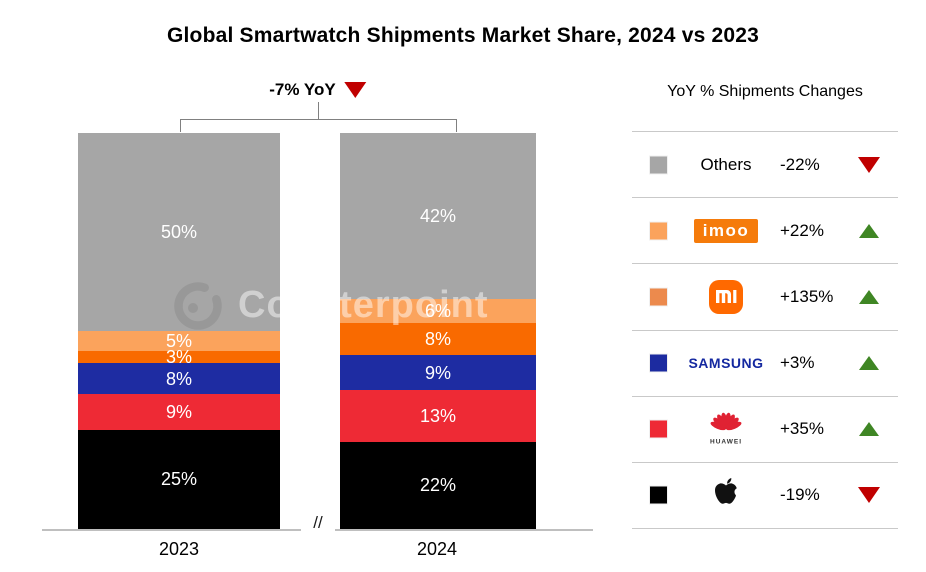 Image resolution: width=926 pixels, height=572 pixels. What do you see at coordinates (302, 89) in the screenshot?
I see `total-yoy-label: -7% YoY` at bounding box center [302, 89].